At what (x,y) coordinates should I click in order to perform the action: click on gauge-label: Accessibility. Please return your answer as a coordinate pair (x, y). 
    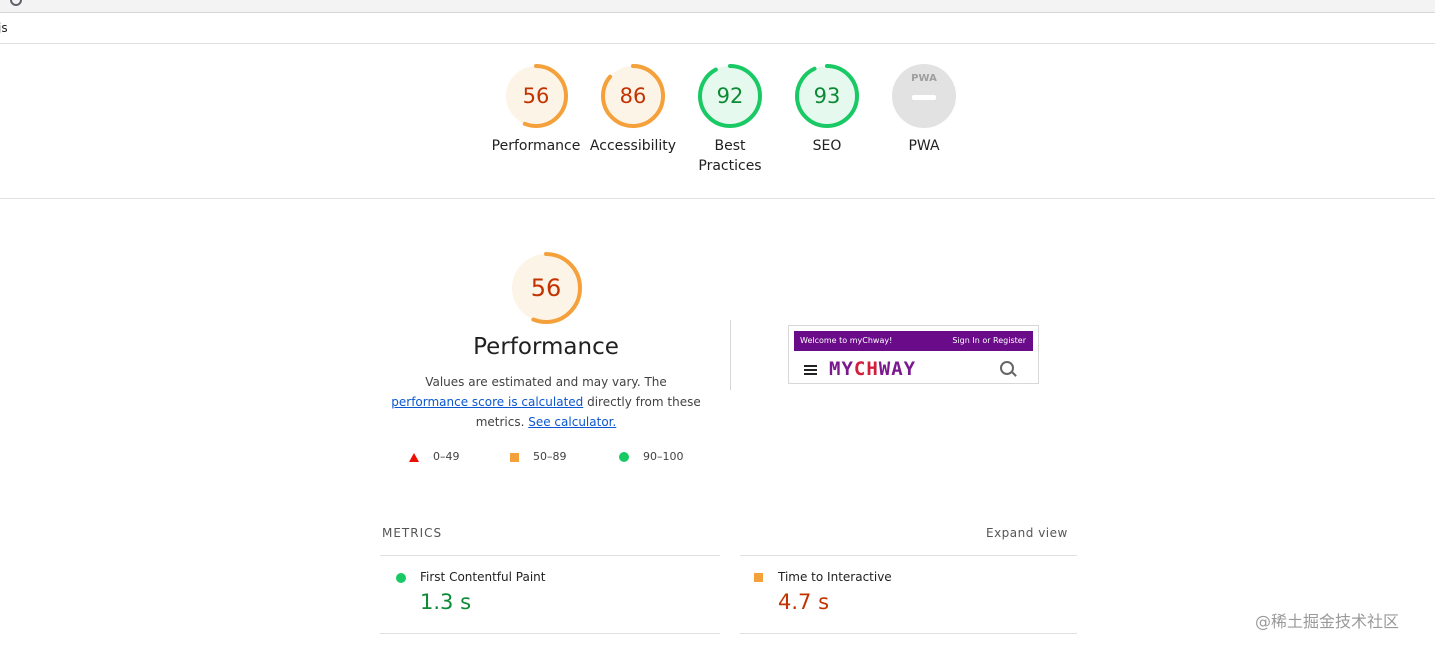
    Looking at the image, I should click on (633, 146).